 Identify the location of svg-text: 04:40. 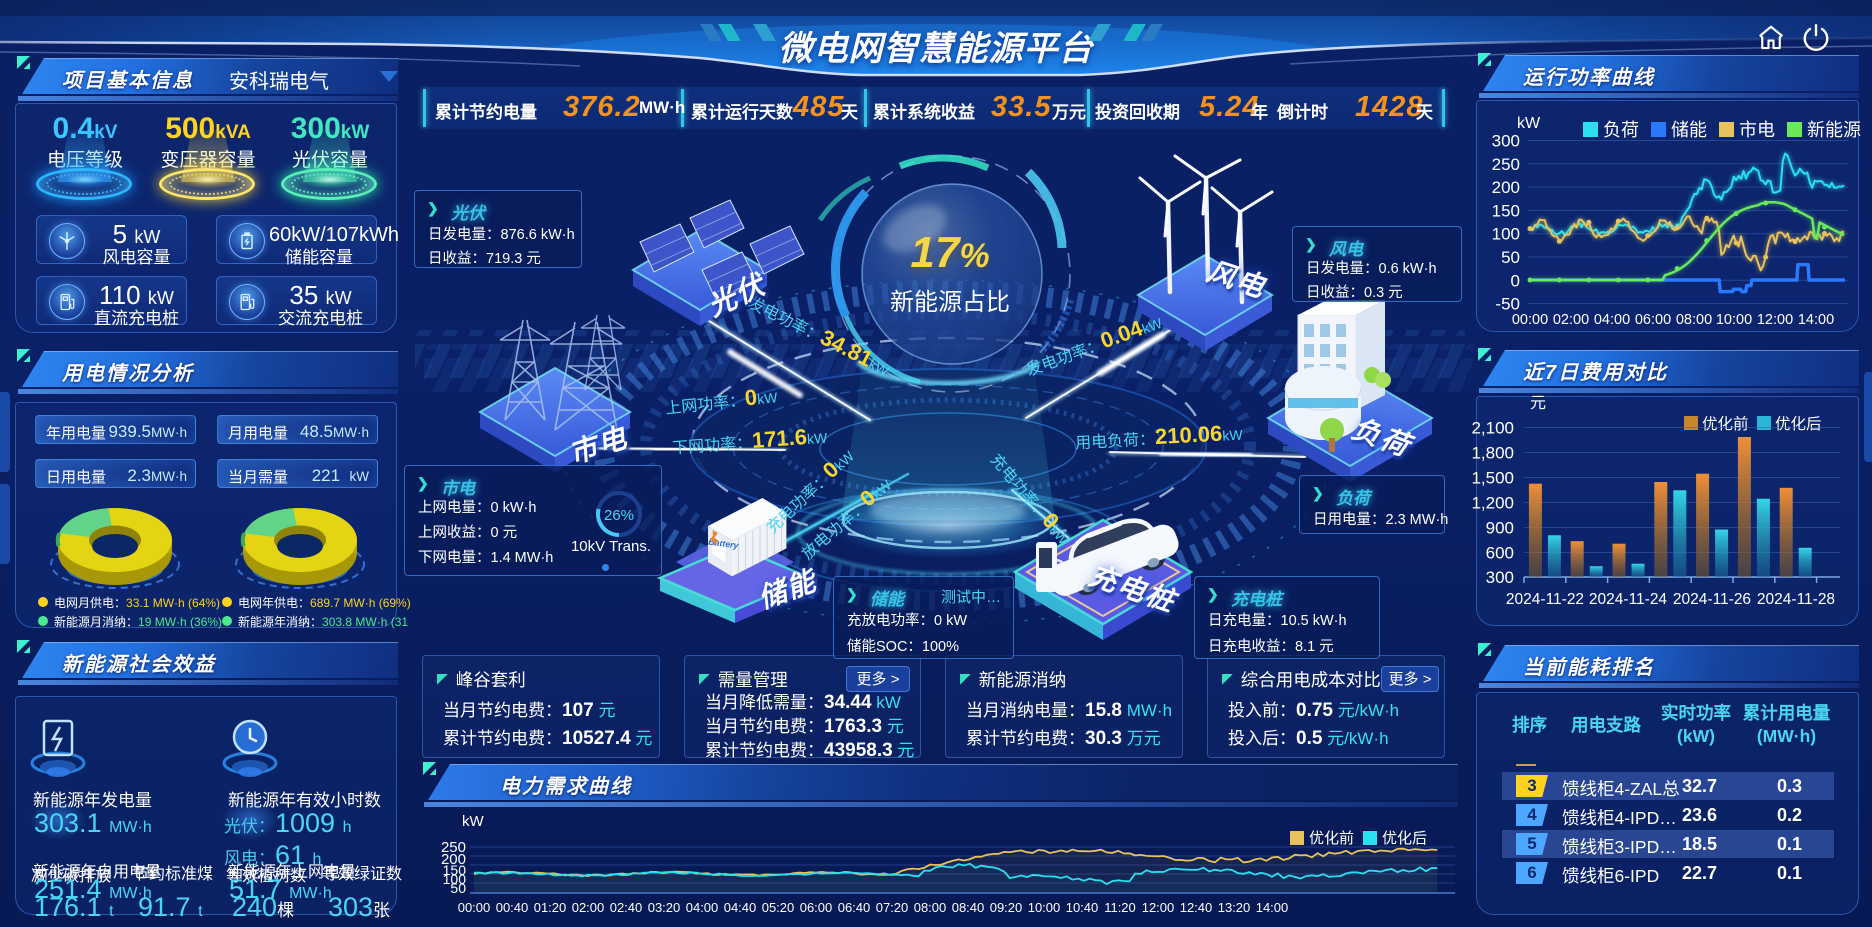
(740, 907).